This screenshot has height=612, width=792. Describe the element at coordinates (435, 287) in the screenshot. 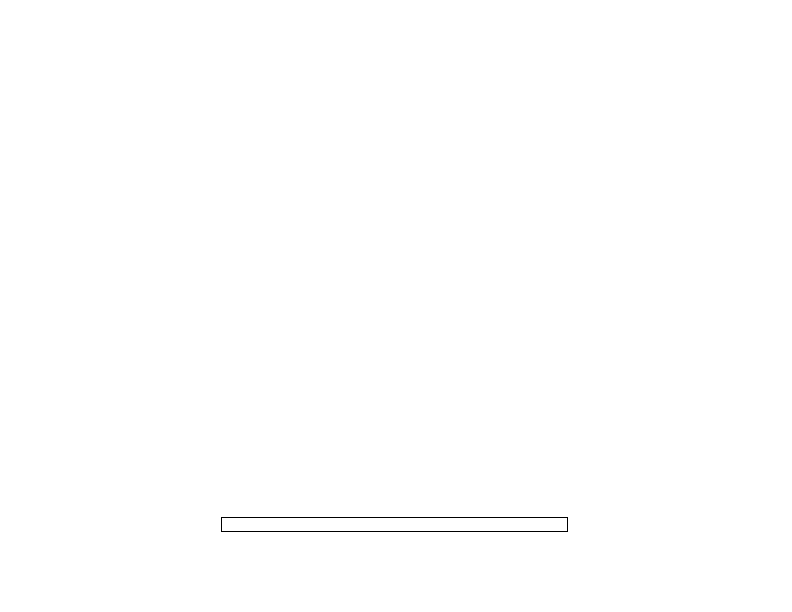

I see `caption-bottom-right` at that location.